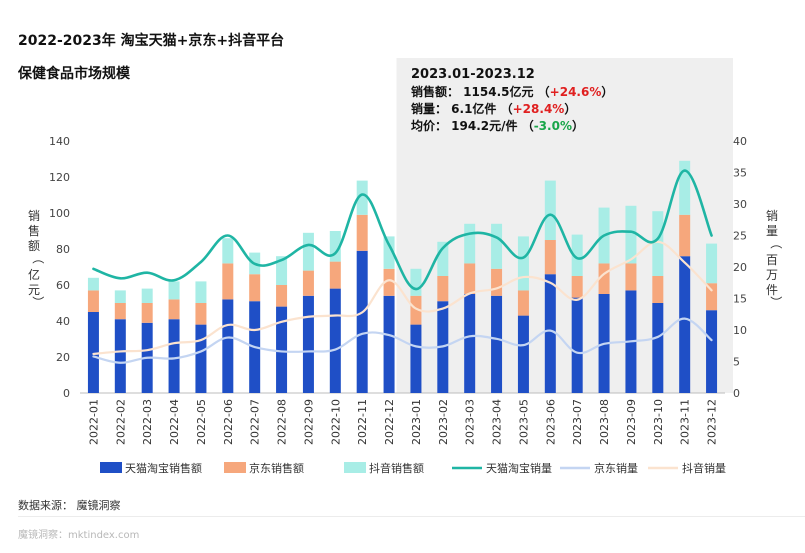  I want to click on y-right-axis-title: 销量（ 百万件）, so click(774, 258).